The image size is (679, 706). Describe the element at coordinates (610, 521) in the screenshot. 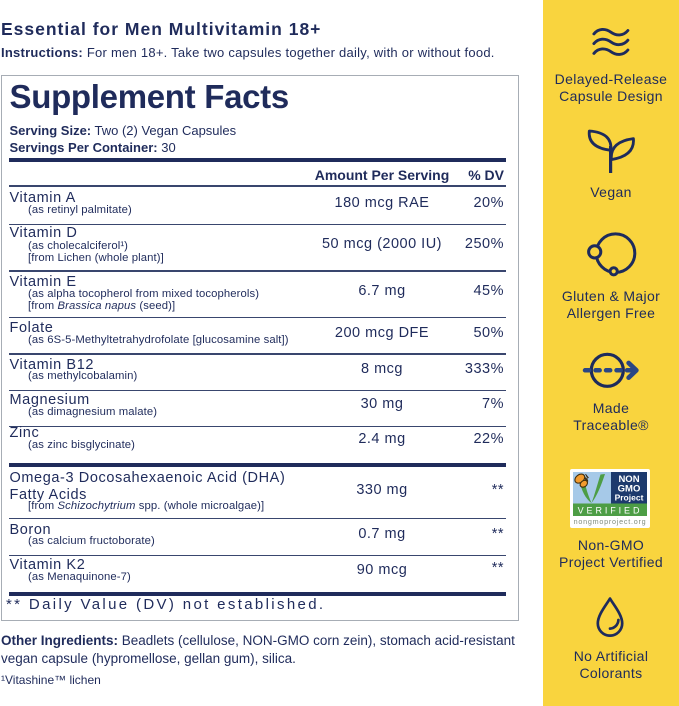

I see `svg-text: nongmoproject.org` at that location.